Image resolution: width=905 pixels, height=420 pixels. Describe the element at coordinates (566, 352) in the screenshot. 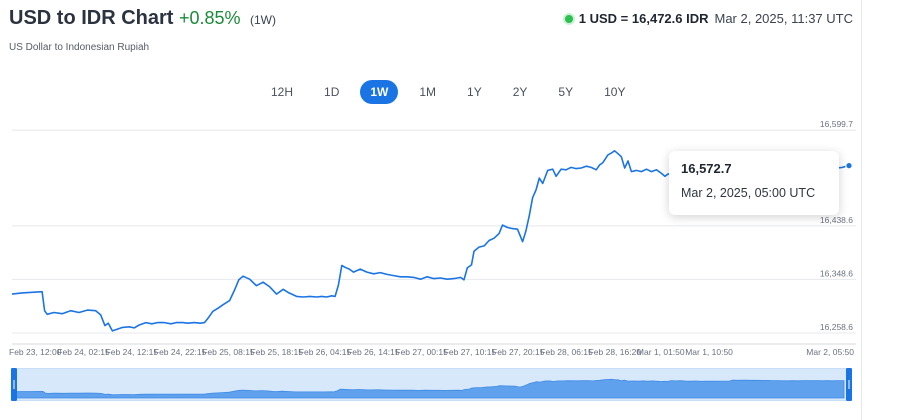

I see `x-tick-label: Feb 28, 06:15` at that location.